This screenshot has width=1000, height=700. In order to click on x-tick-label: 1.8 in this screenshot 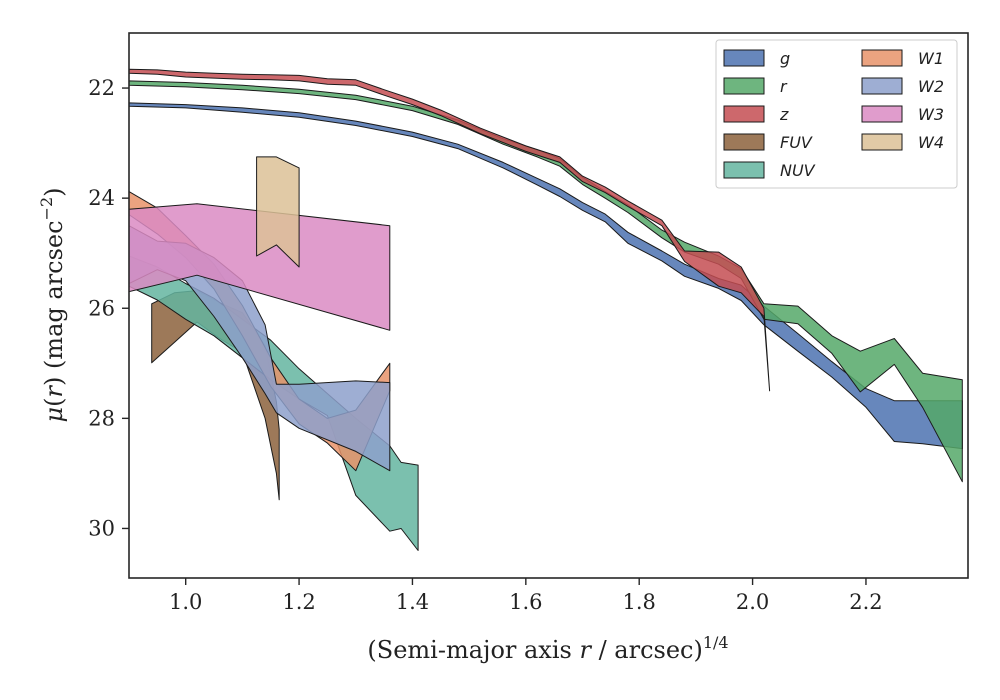, I will do `click(638, 602)`.